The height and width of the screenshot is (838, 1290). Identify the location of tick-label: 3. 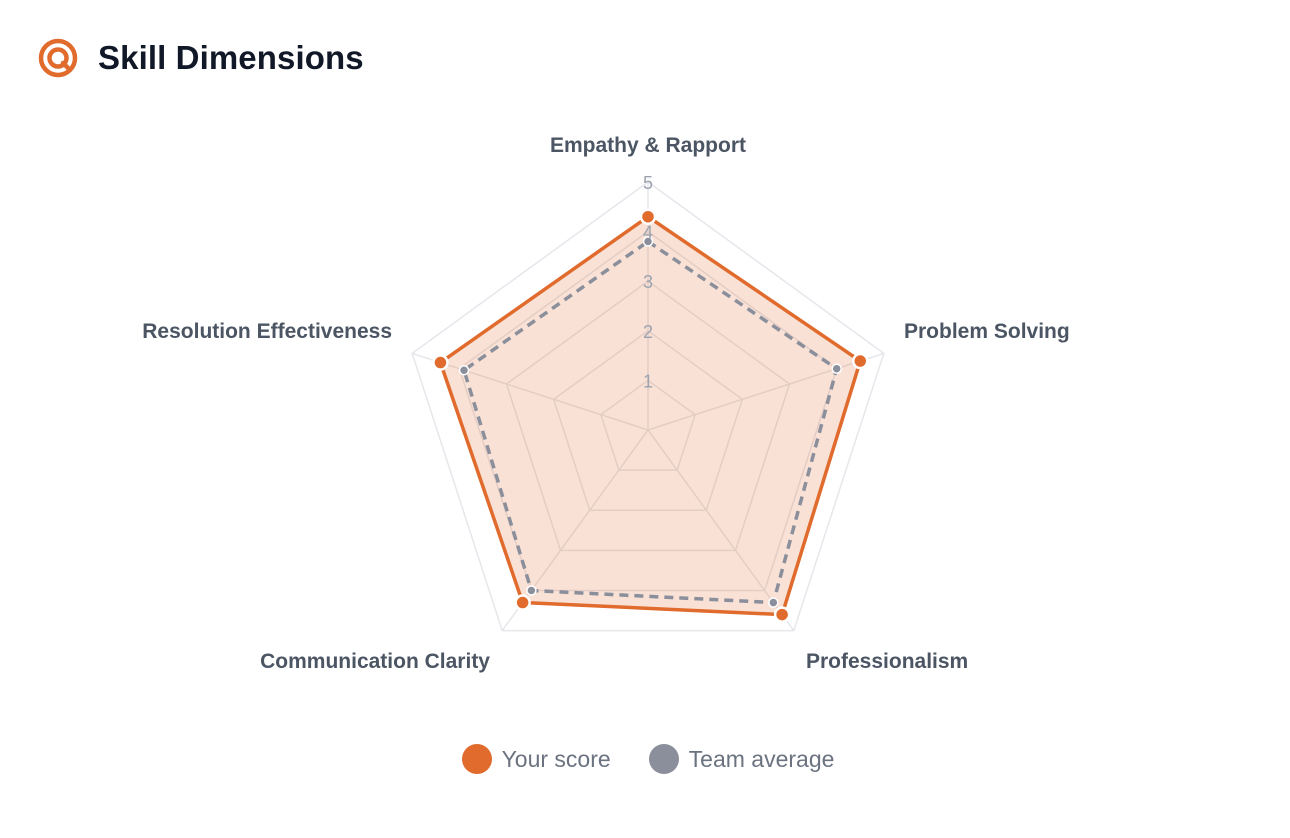
(648, 282).